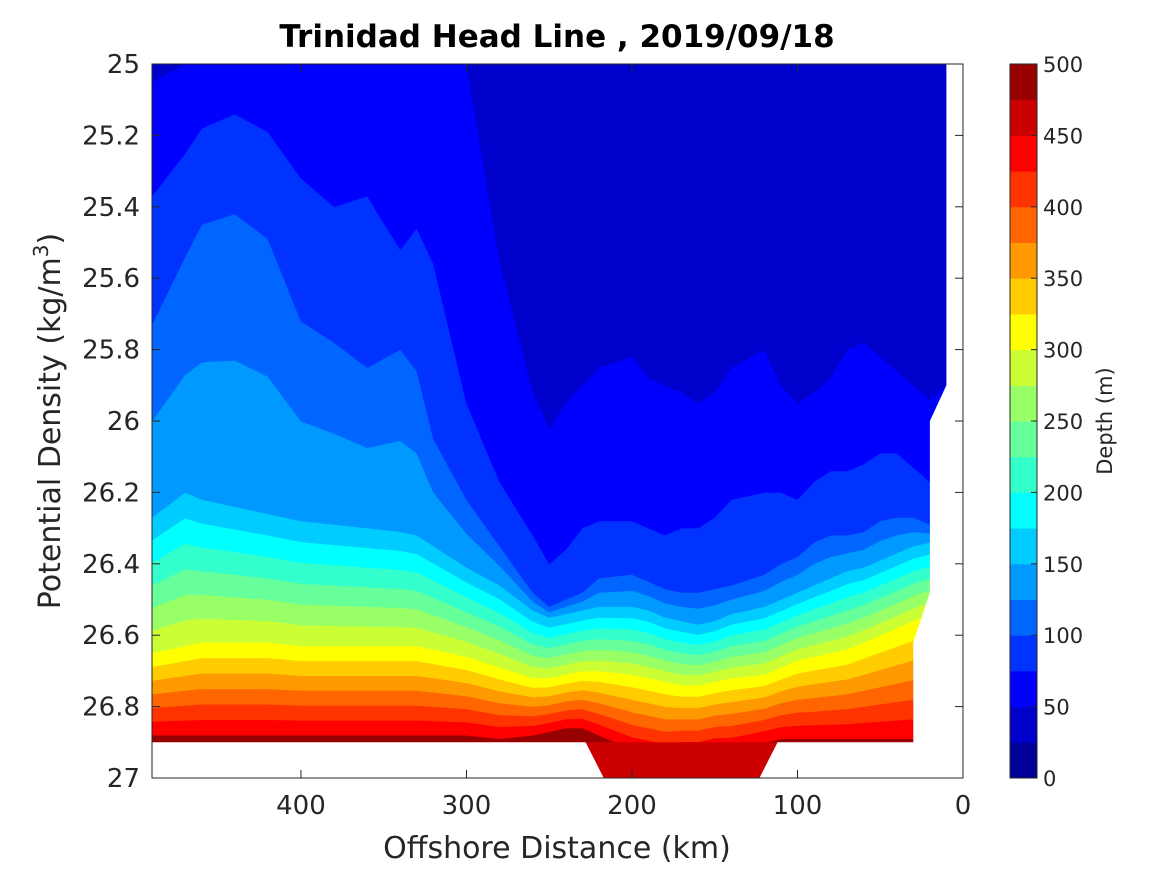 The width and height of the screenshot is (1167, 875). I want to click on y-axis-label: Potential Density (kg/m3), so click(48, 421).